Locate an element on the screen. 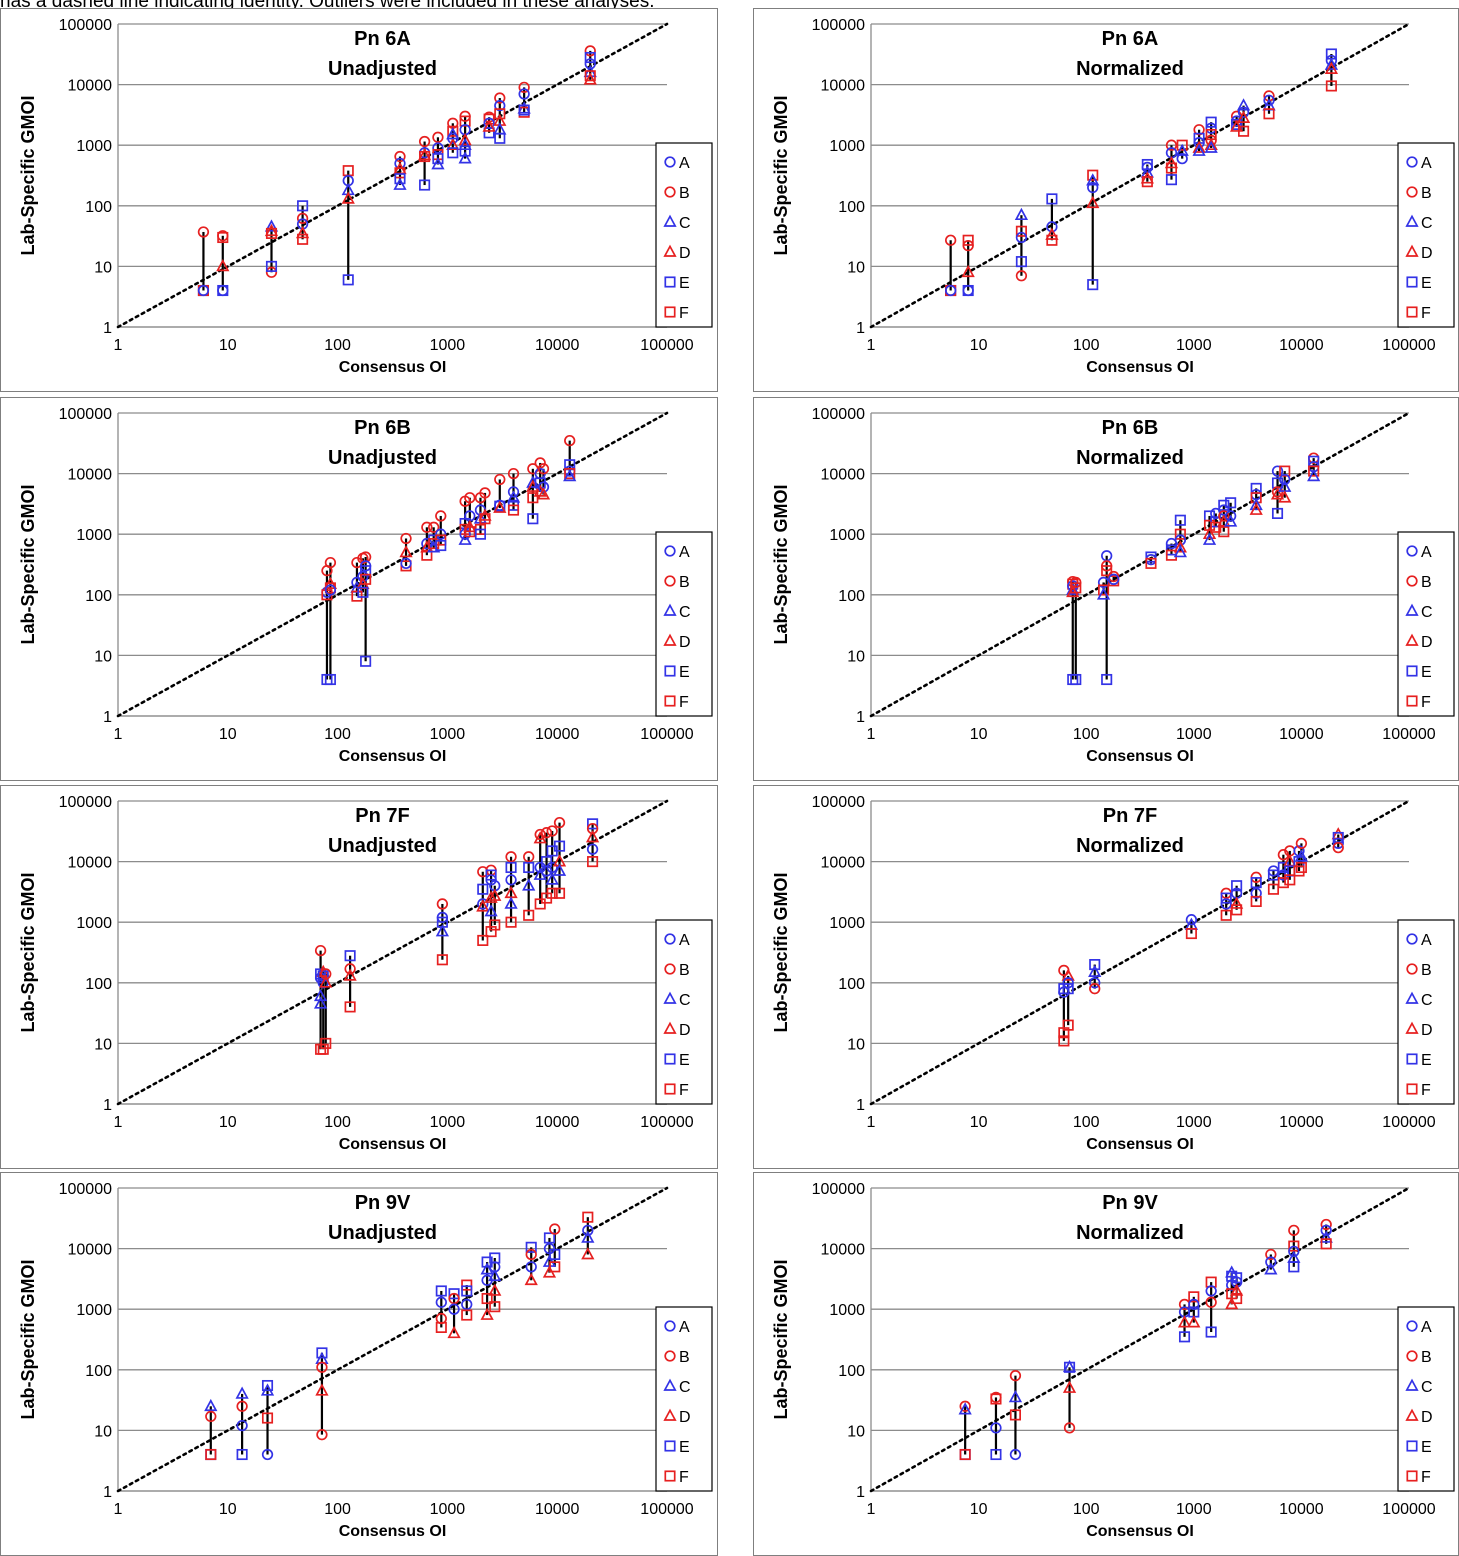  legend-box is located at coordinates (1426, 1012).